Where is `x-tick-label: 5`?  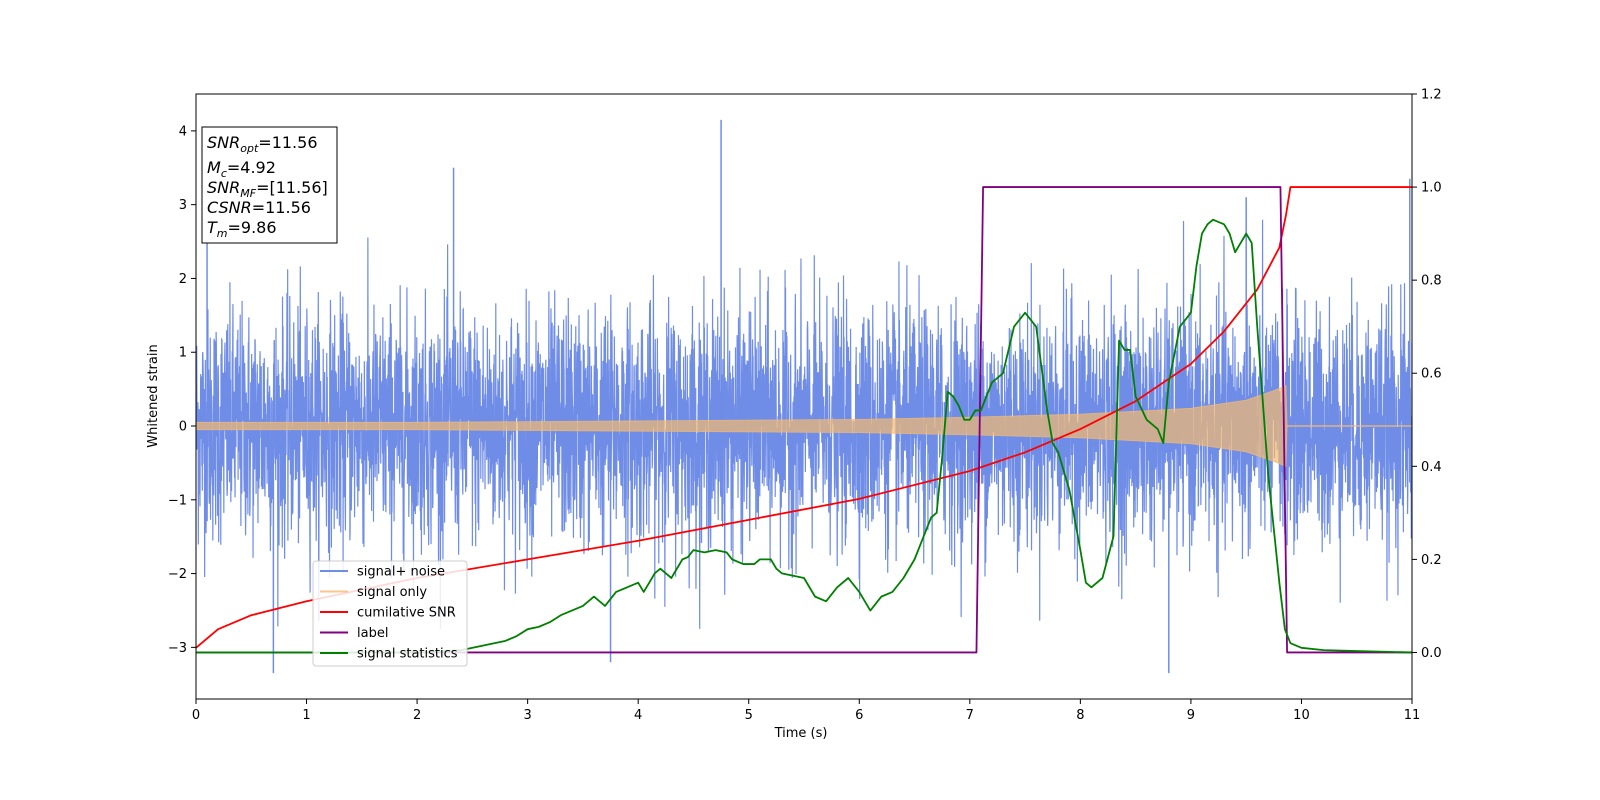
x-tick-label: 5 is located at coordinates (749, 715).